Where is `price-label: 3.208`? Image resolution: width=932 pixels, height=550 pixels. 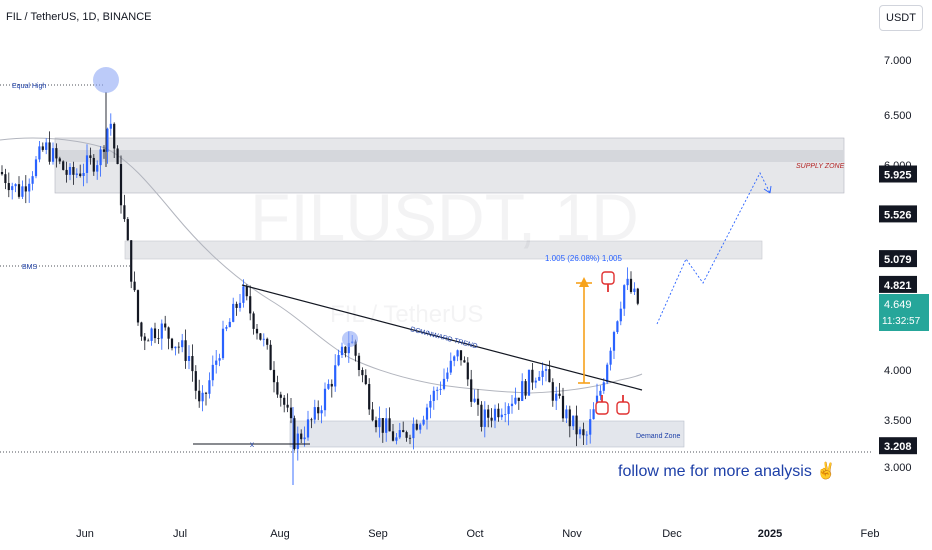
price-label: 3.208 is located at coordinates (898, 446).